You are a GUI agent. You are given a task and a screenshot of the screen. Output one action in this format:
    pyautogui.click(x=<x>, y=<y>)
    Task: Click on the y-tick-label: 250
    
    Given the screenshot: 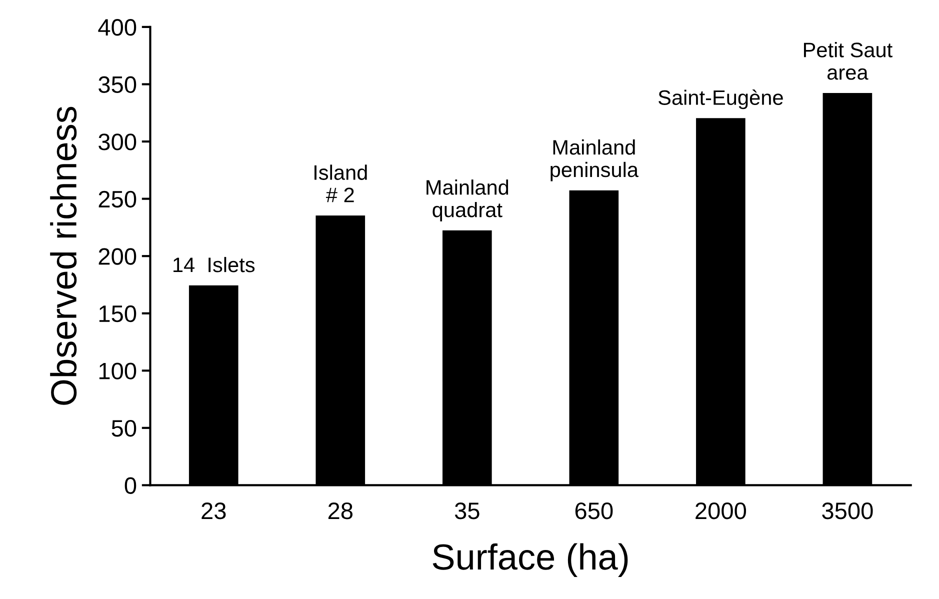 What is the action you would take?
    pyautogui.click(x=117, y=199)
    